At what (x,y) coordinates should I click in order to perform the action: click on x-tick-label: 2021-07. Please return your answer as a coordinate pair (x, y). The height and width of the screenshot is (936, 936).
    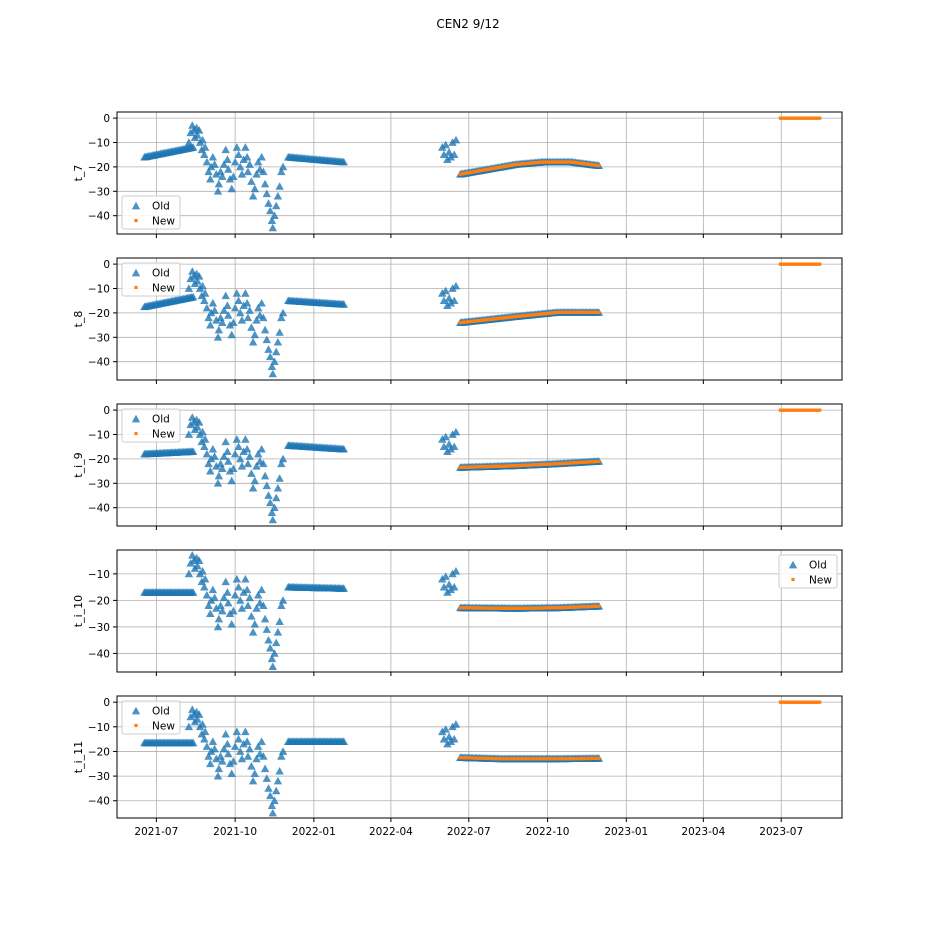
    Looking at the image, I should click on (156, 832).